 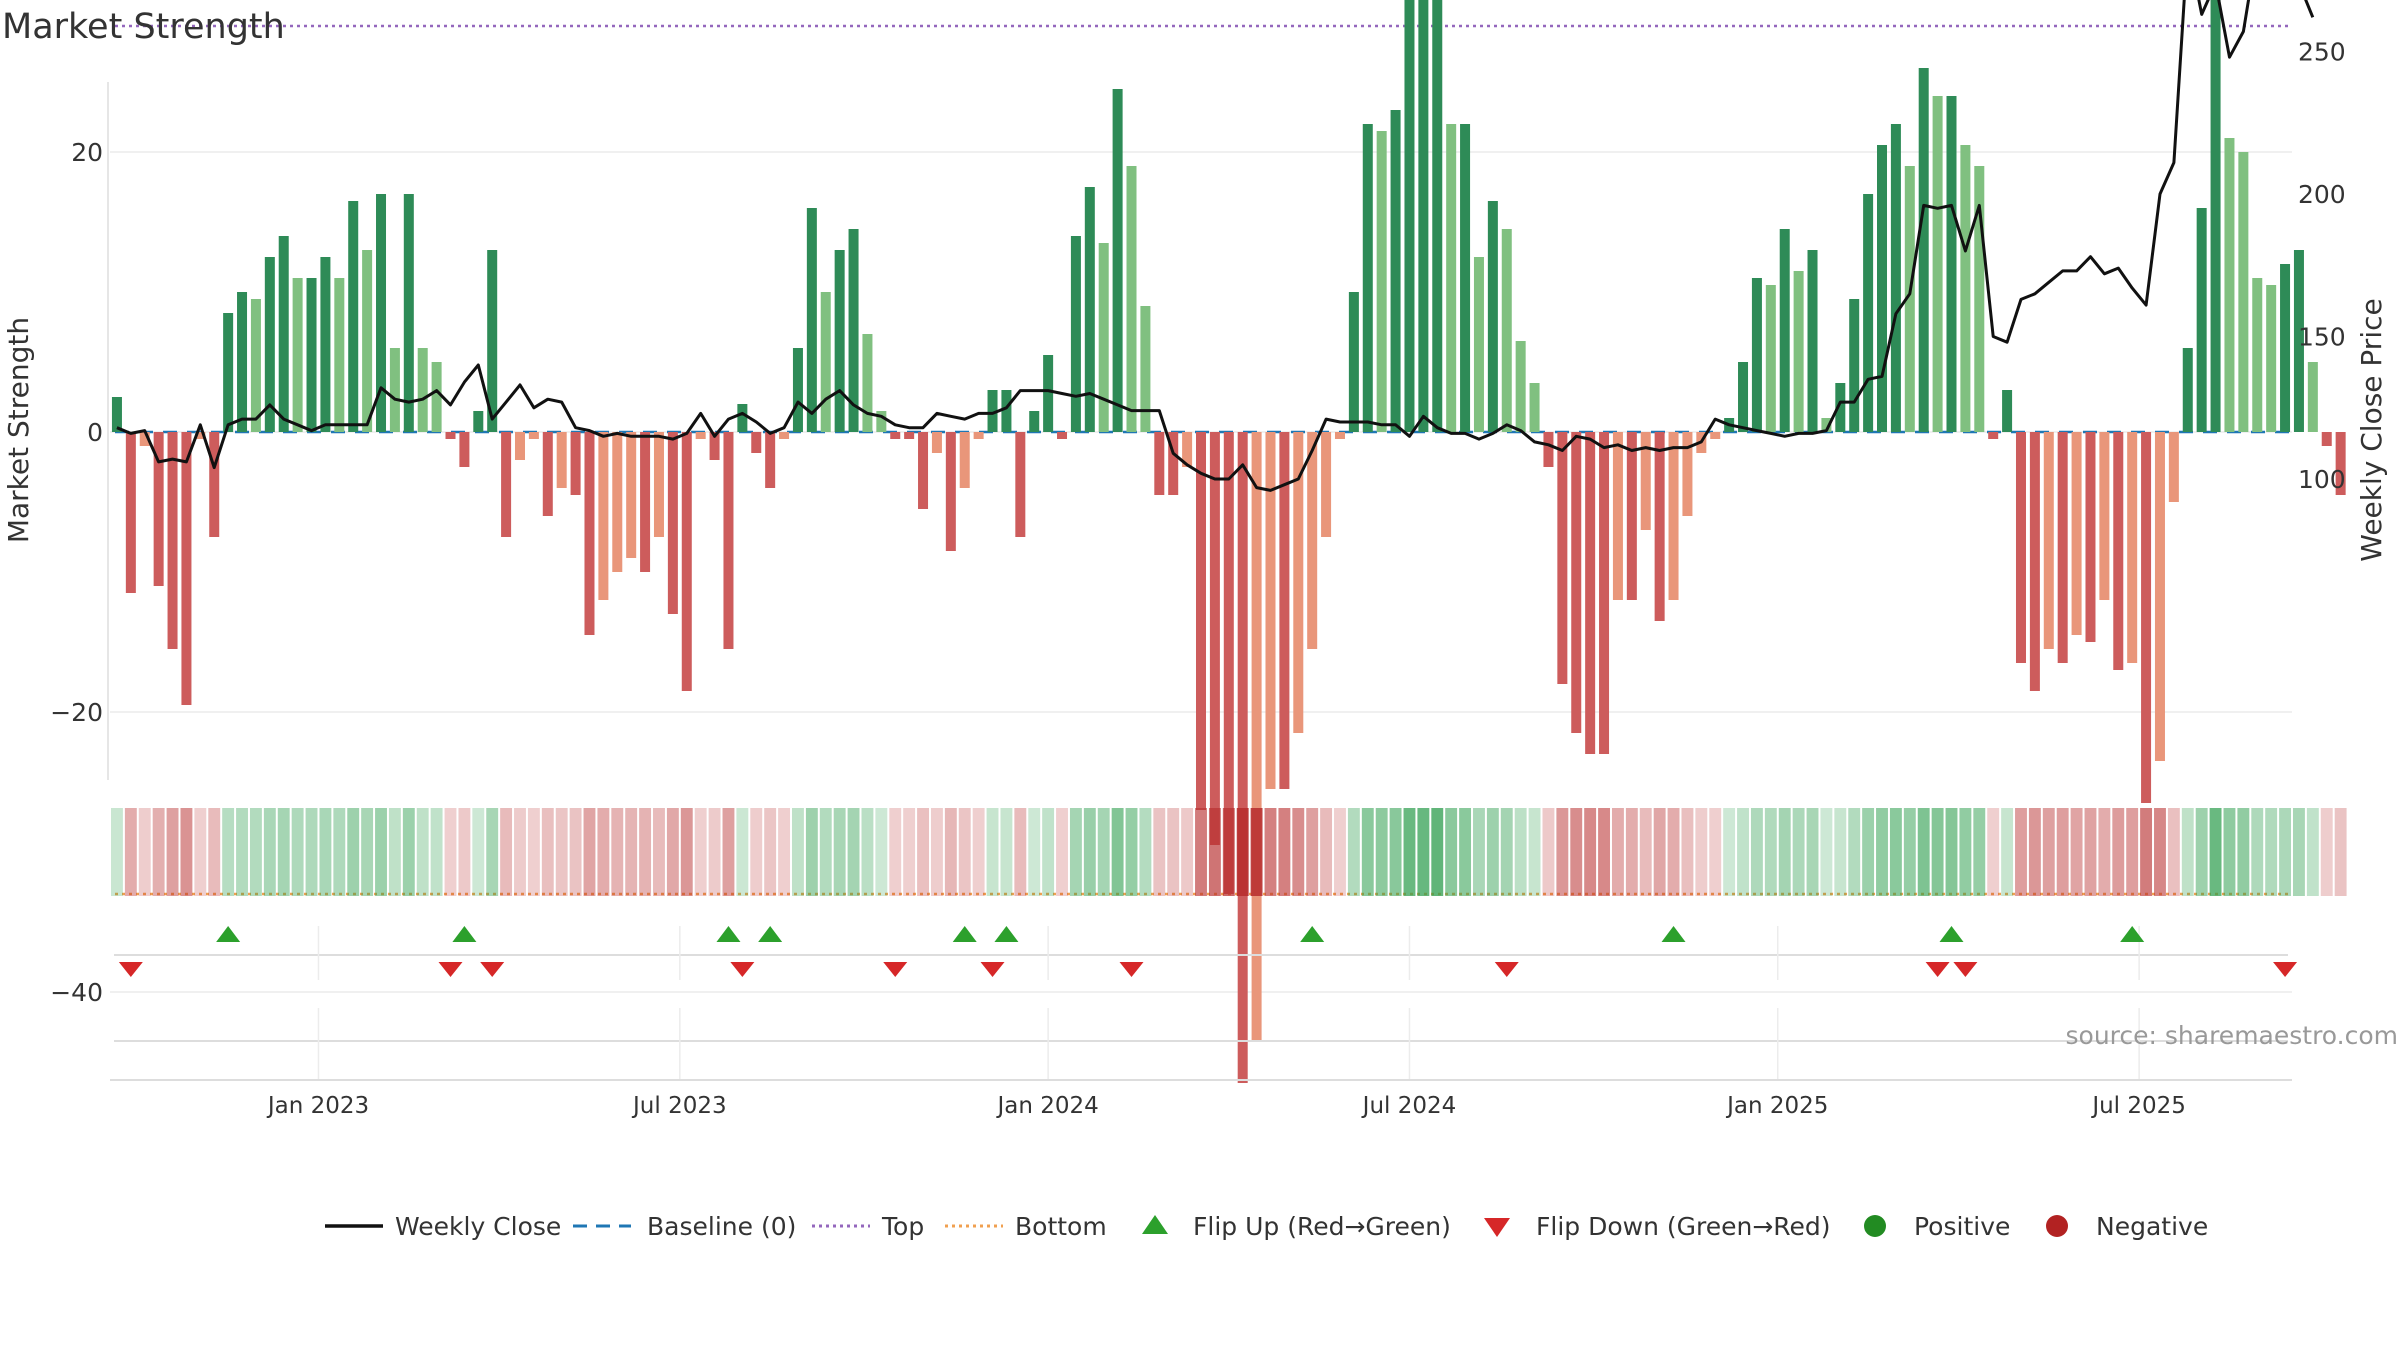 I want to click on y2-tick-label: 100, so click(x=2322, y=479).